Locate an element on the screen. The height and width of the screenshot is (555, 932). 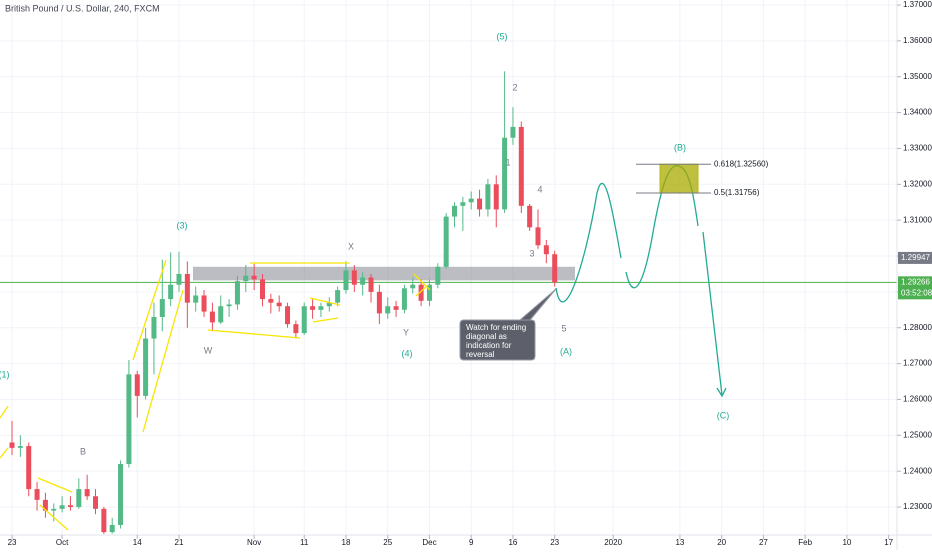
x-tick-label: 2020 is located at coordinates (613, 542).